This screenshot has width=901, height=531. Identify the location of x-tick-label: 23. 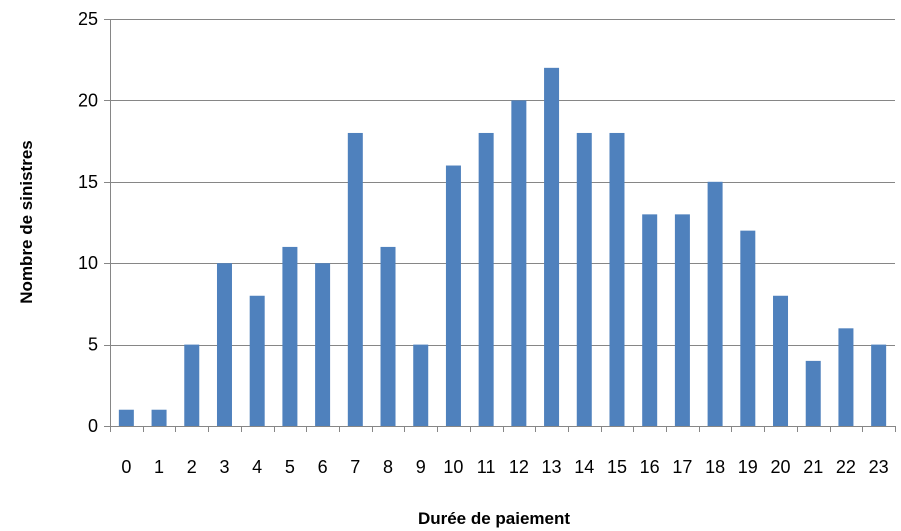
(879, 467).